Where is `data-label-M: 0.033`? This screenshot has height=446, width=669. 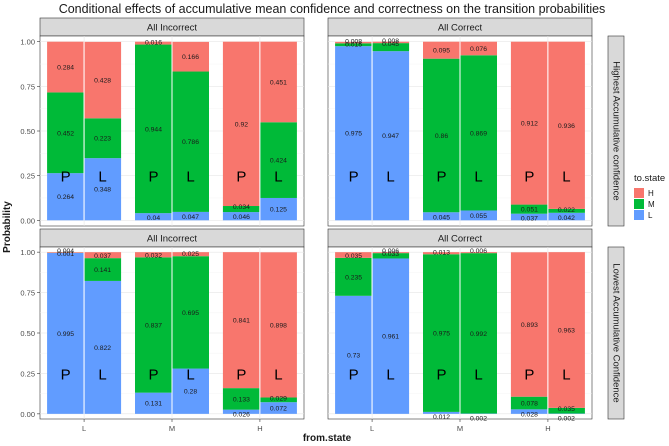
data-label-M: 0.033 is located at coordinates (390, 254).